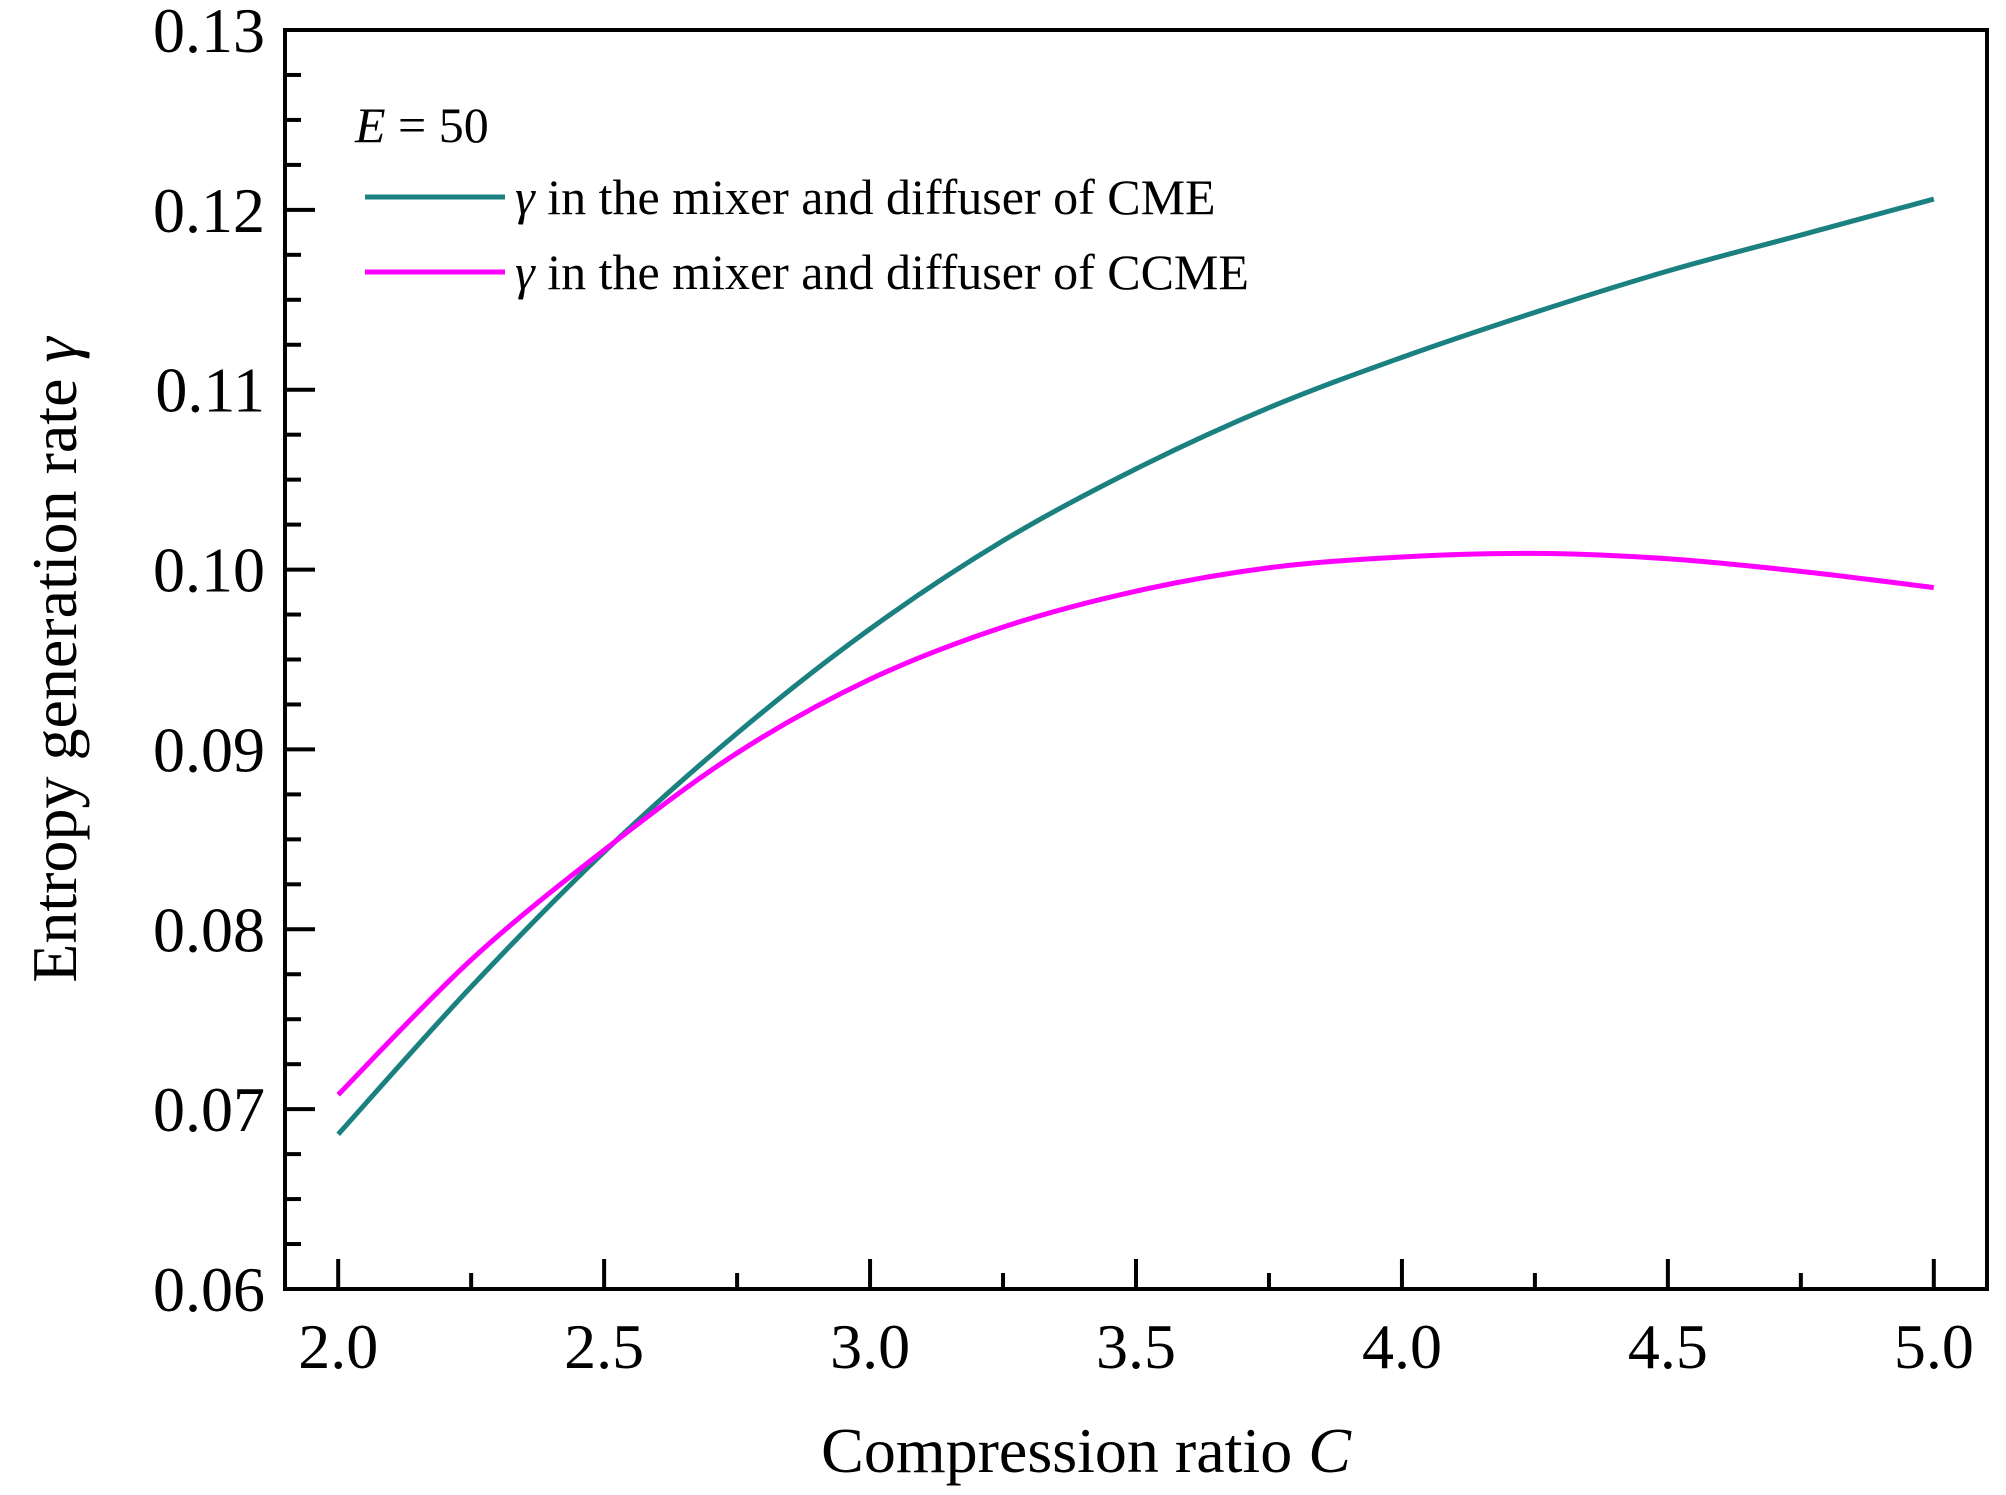  Describe the element at coordinates (209, 1289) in the screenshot. I see `y-tick-label: 0.06` at that location.